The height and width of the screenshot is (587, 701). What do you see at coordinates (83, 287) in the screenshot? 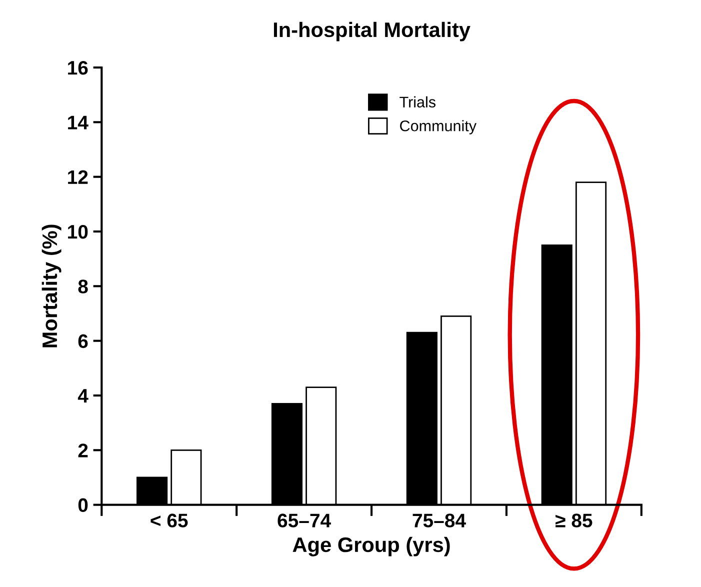
I see `y-tick-label: 8` at bounding box center [83, 287].